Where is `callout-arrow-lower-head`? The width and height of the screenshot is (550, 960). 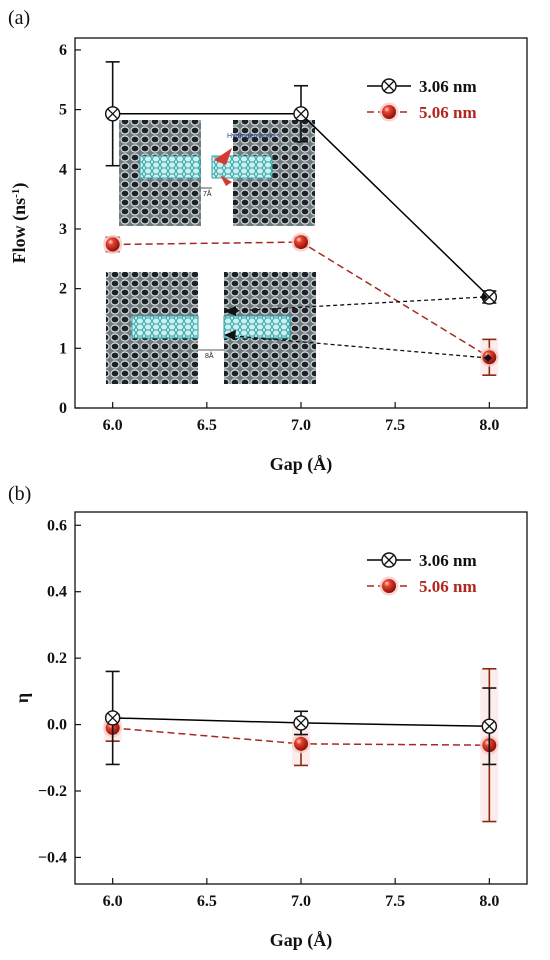
callout-arrow-lower-head is located at coordinates (230, 335).